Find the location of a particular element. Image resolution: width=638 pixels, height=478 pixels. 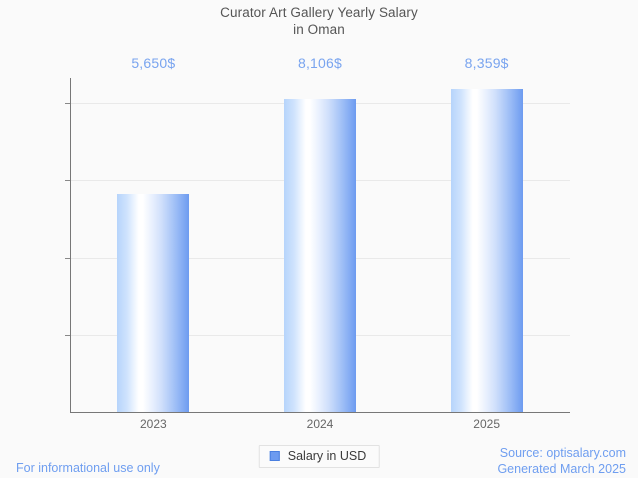

legend-swatch-salary-in-usd is located at coordinates (274, 456).